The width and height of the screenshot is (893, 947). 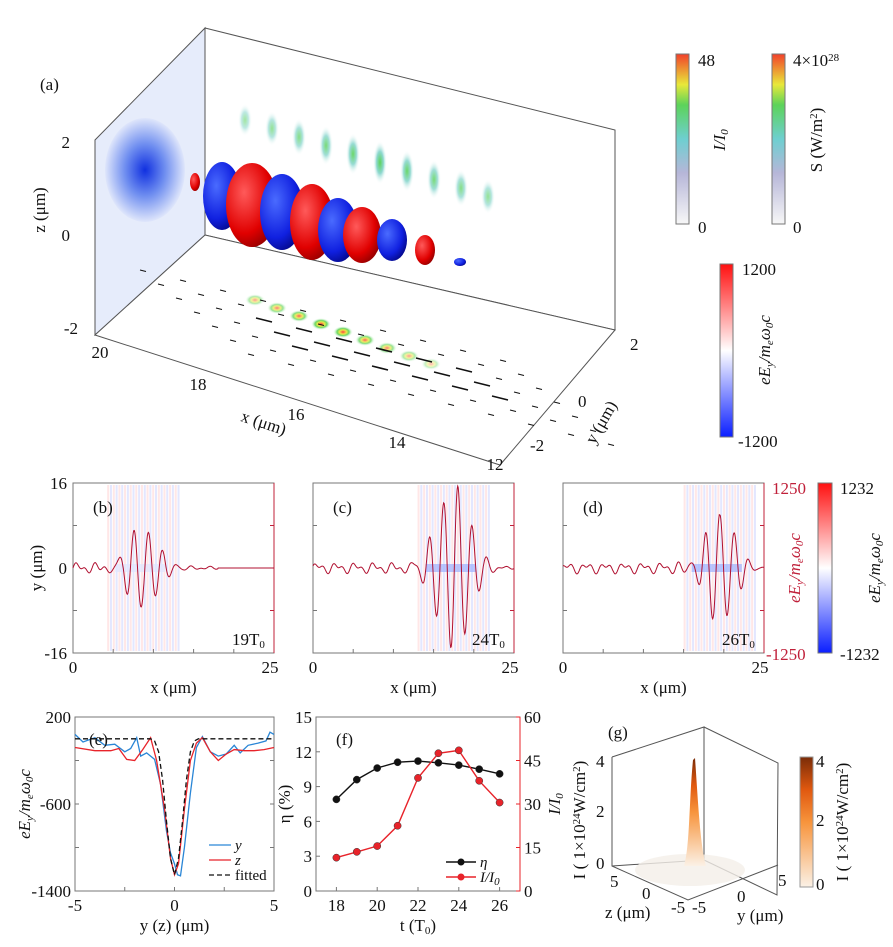 What do you see at coordinates (614, 881) in the screenshot?
I see `g-x-tick: 5` at bounding box center [614, 881].